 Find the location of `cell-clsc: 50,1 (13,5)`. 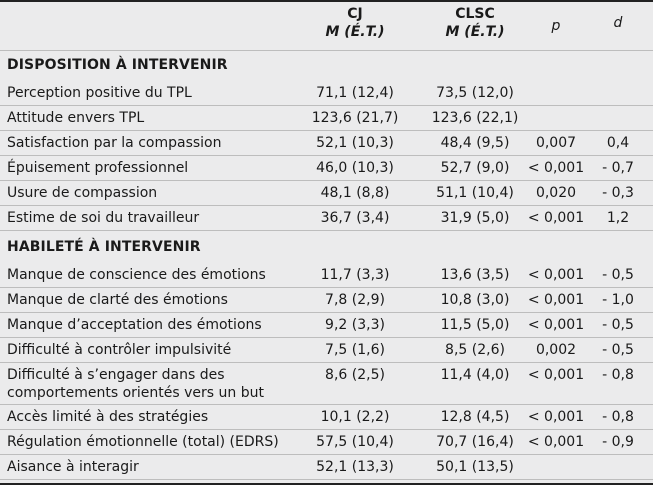

cell-clsc: 50,1 (13,5) is located at coordinates (475, 467).